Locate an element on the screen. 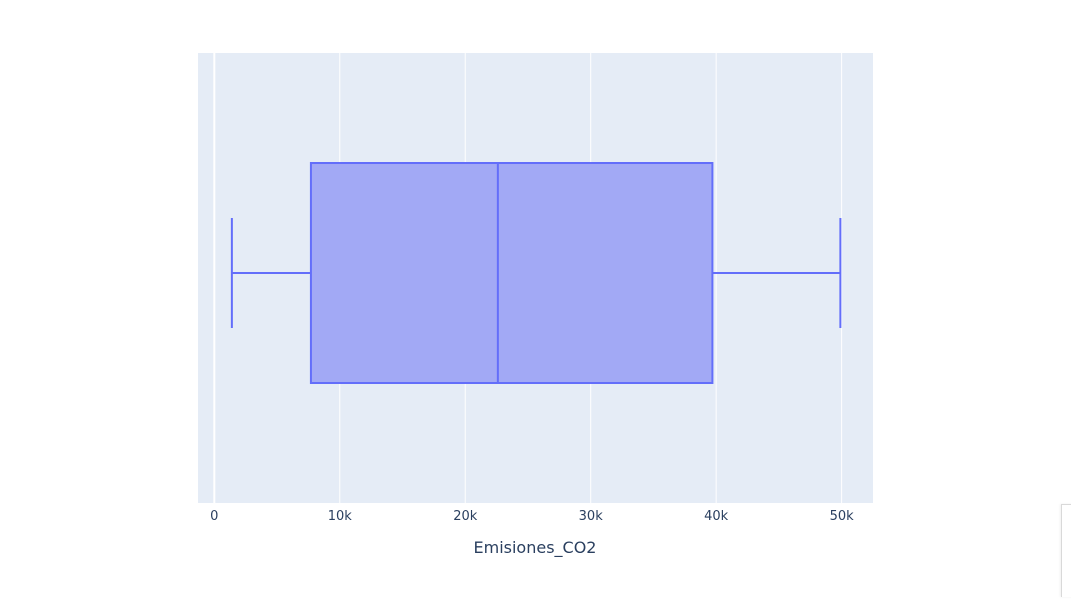 This screenshot has width=1071, height=599. iqr-box is located at coordinates (511, 273).